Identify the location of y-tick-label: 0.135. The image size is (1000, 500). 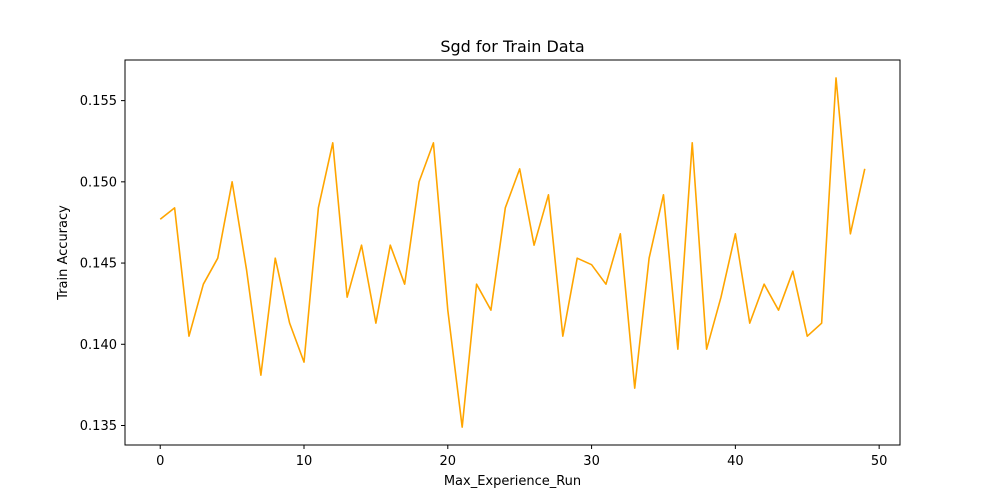
(98, 426).